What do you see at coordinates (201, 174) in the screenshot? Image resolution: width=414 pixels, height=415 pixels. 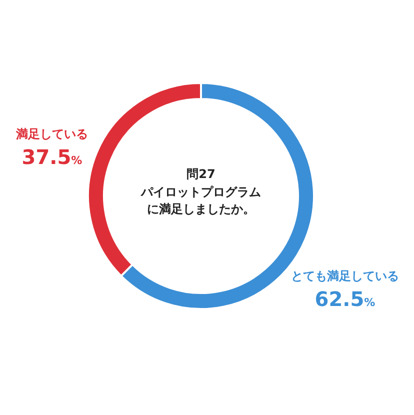 I see `text: 問27` at bounding box center [201, 174].